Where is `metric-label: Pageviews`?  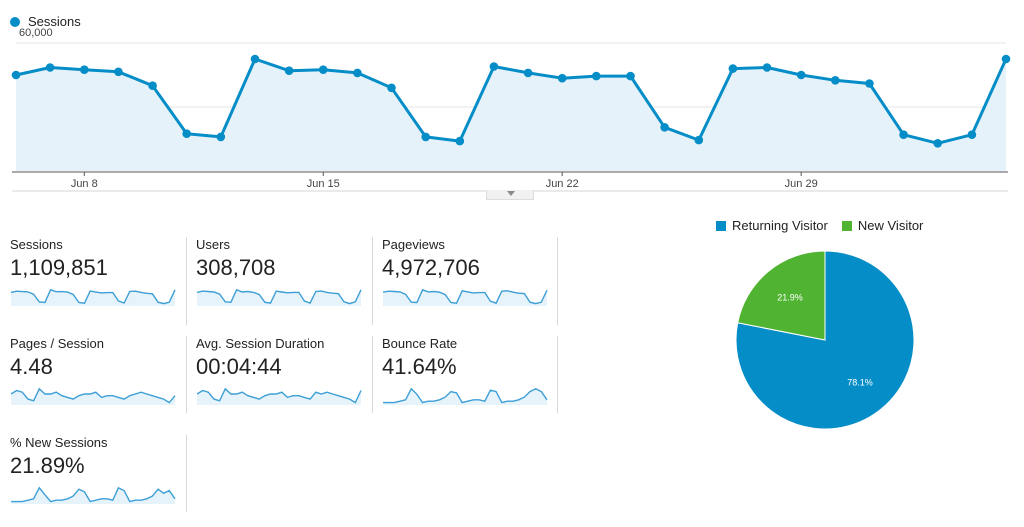
metric-label: Pageviews is located at coordinates (413, 244).